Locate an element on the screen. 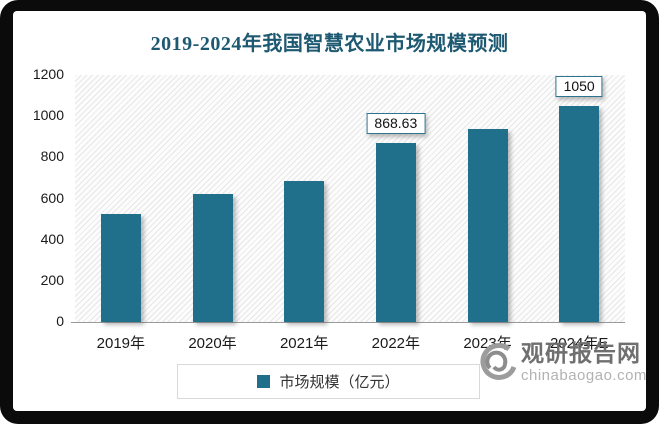 Image resolution: width=659 pixels, height=424 pixels. watermark-site-url: chinabaogao.com is located at coordinates (584, 375).